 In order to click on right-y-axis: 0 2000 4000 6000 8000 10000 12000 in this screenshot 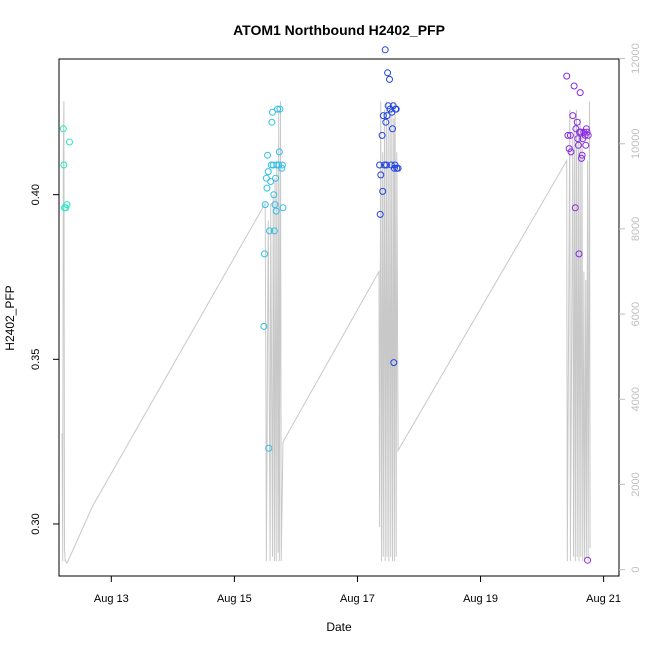, I will do `click(630, 308)`.